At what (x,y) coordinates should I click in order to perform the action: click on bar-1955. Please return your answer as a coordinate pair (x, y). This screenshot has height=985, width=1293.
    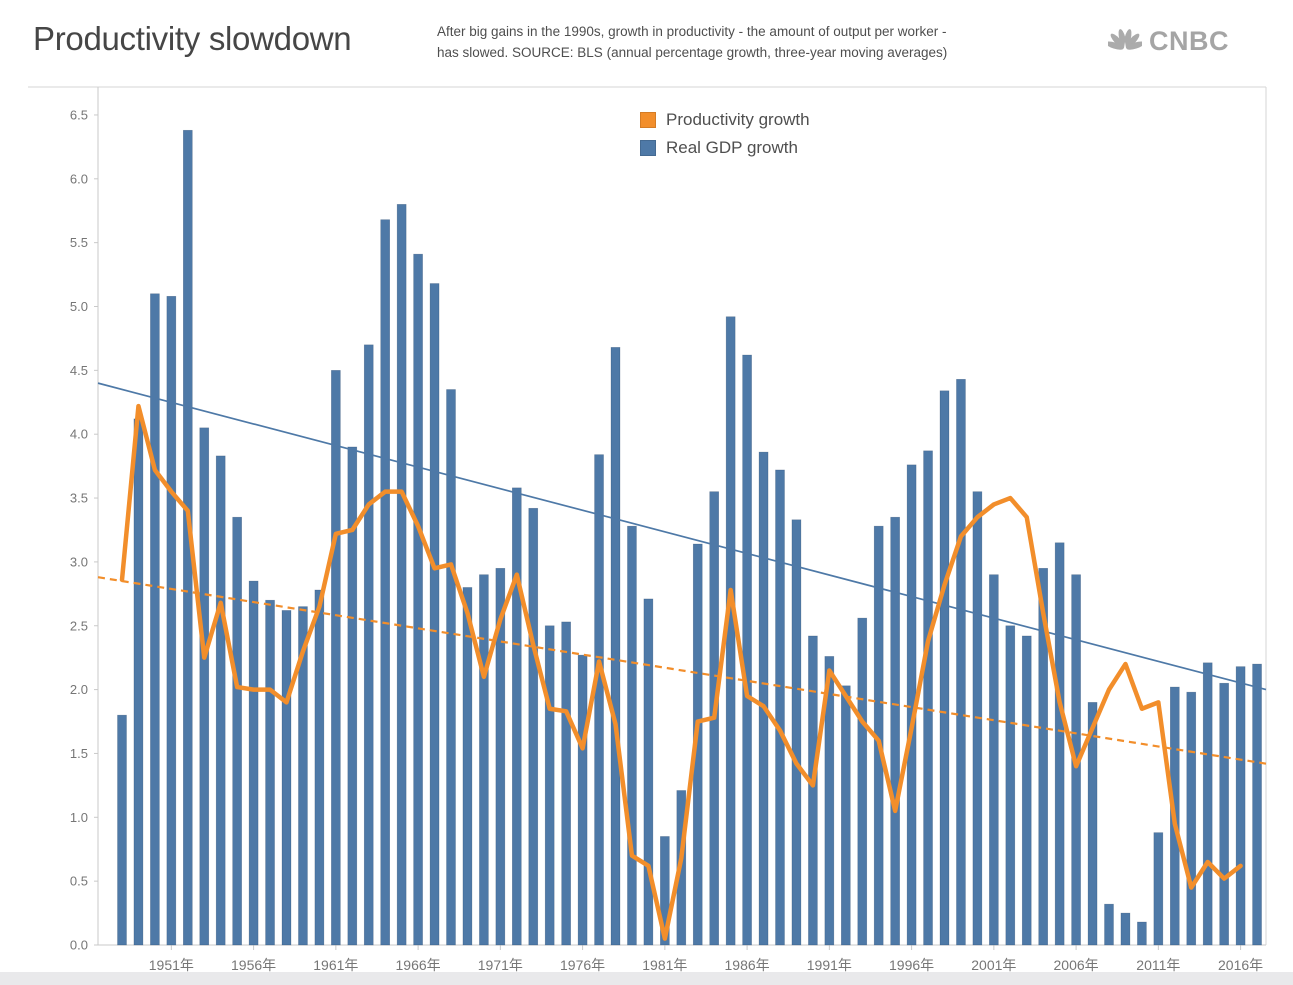
    Looking at the image, I should click on (237, 731).